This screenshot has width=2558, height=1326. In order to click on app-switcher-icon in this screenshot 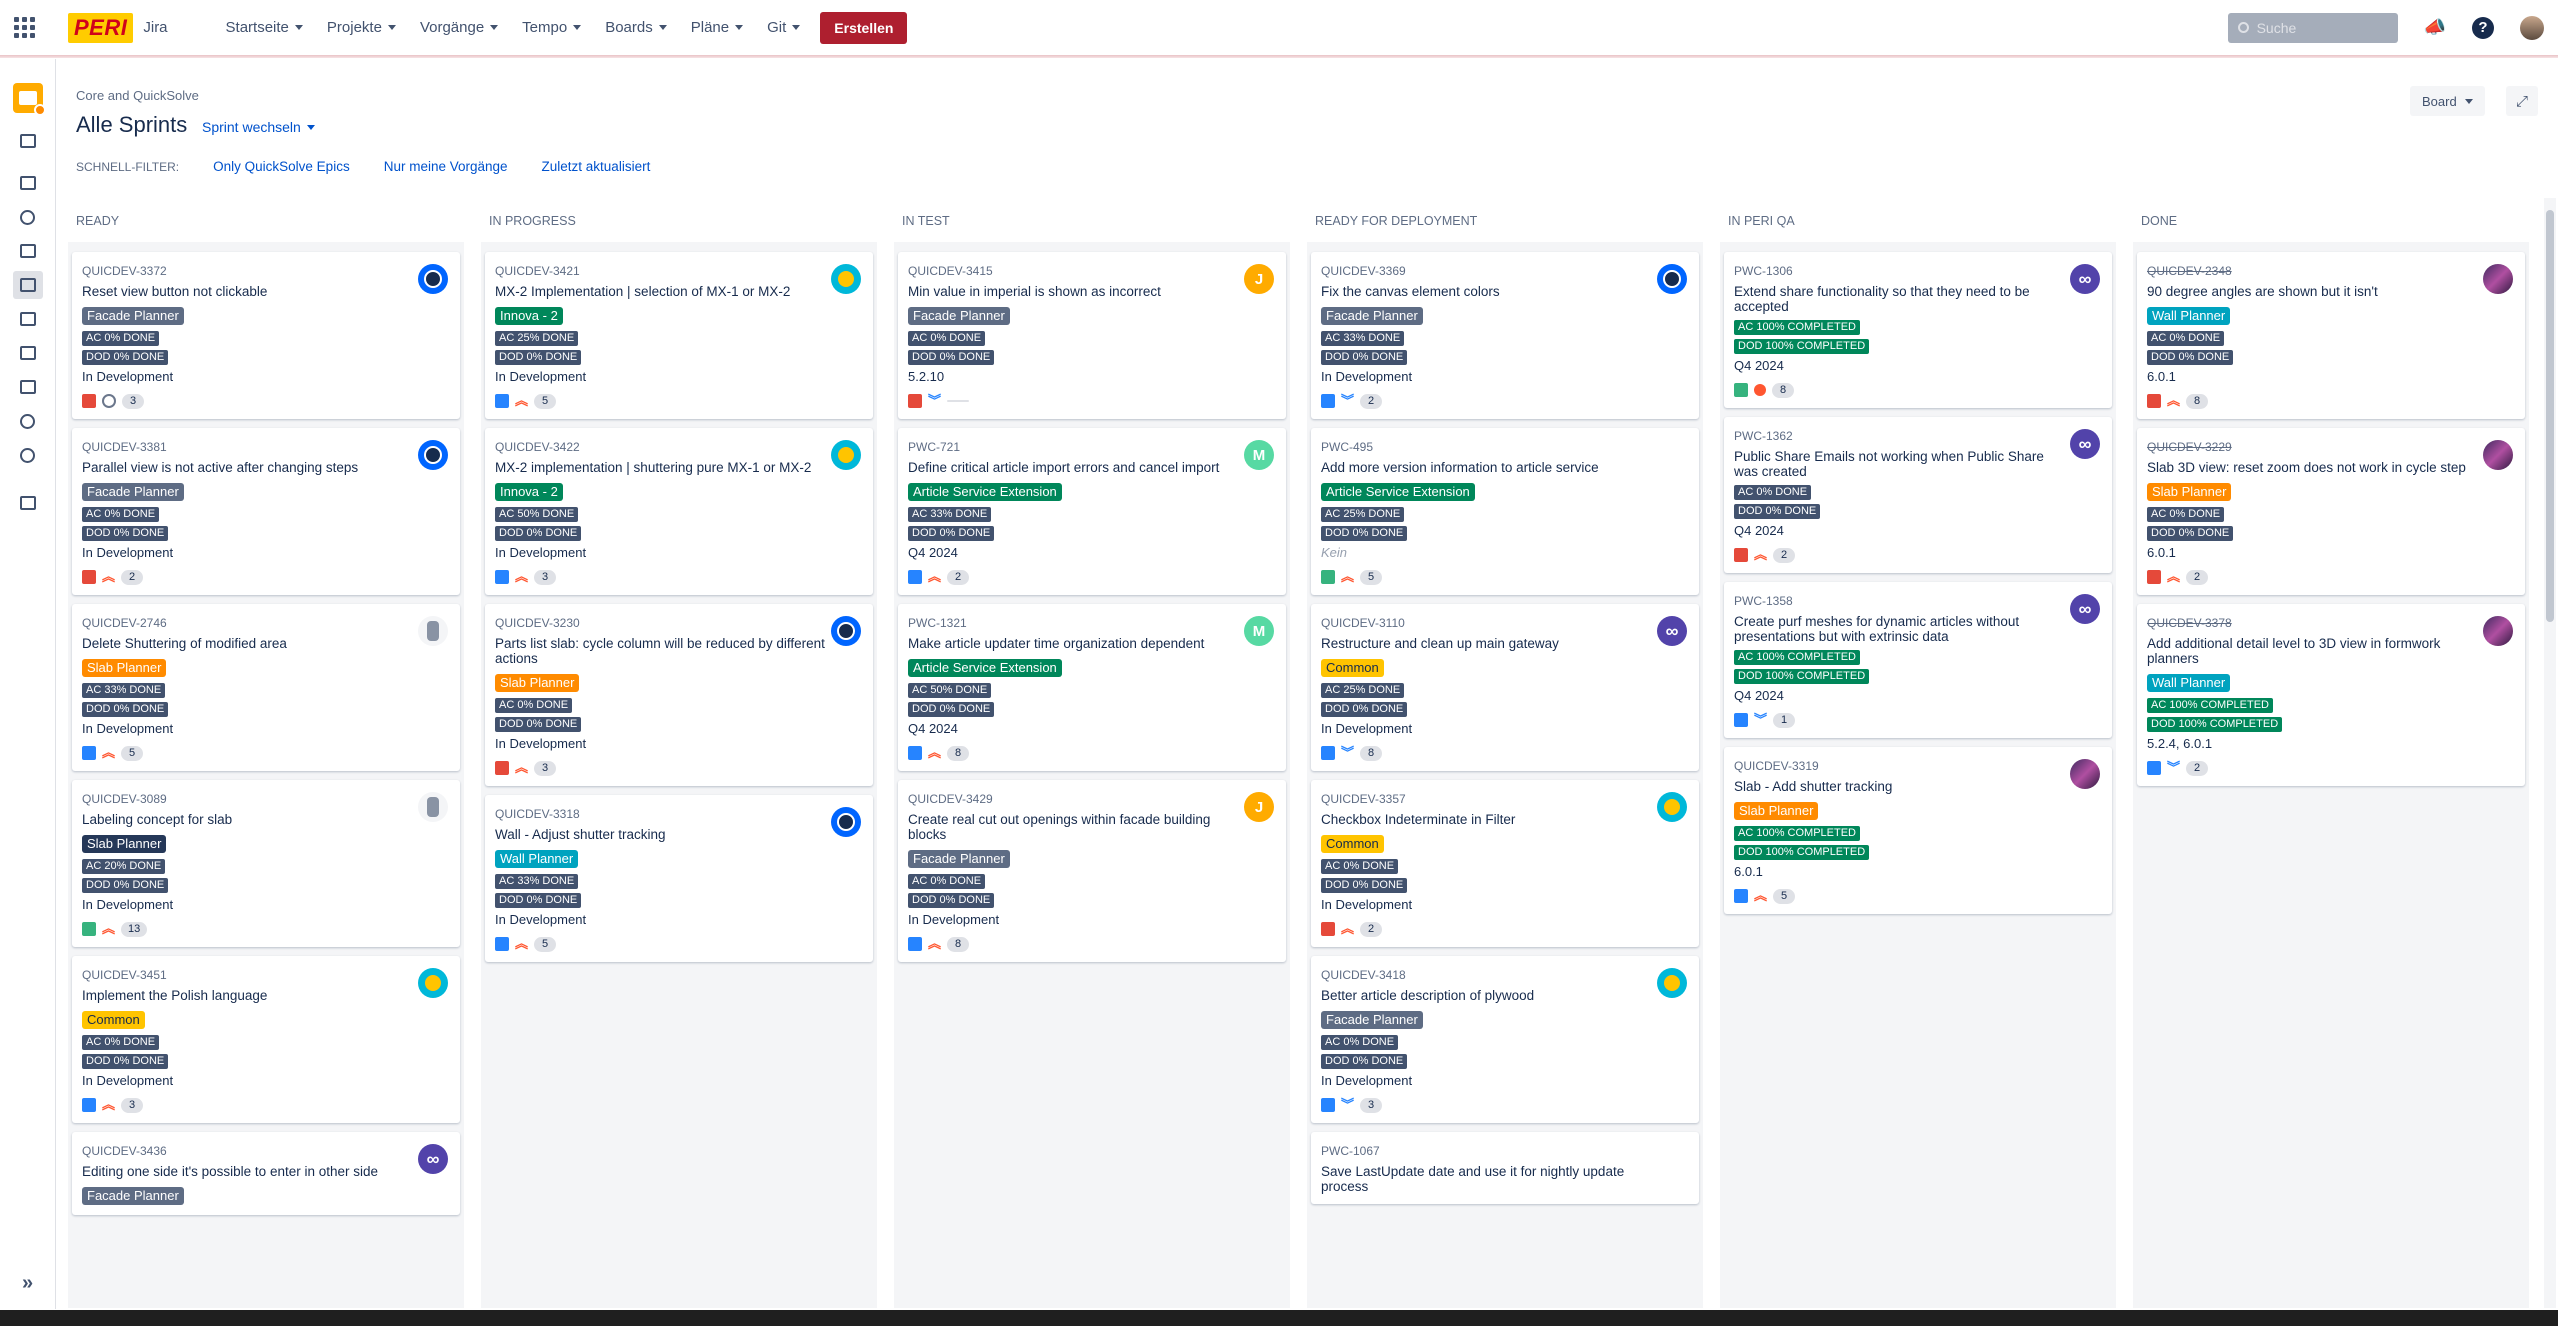, I will do `click(24, 28)`.